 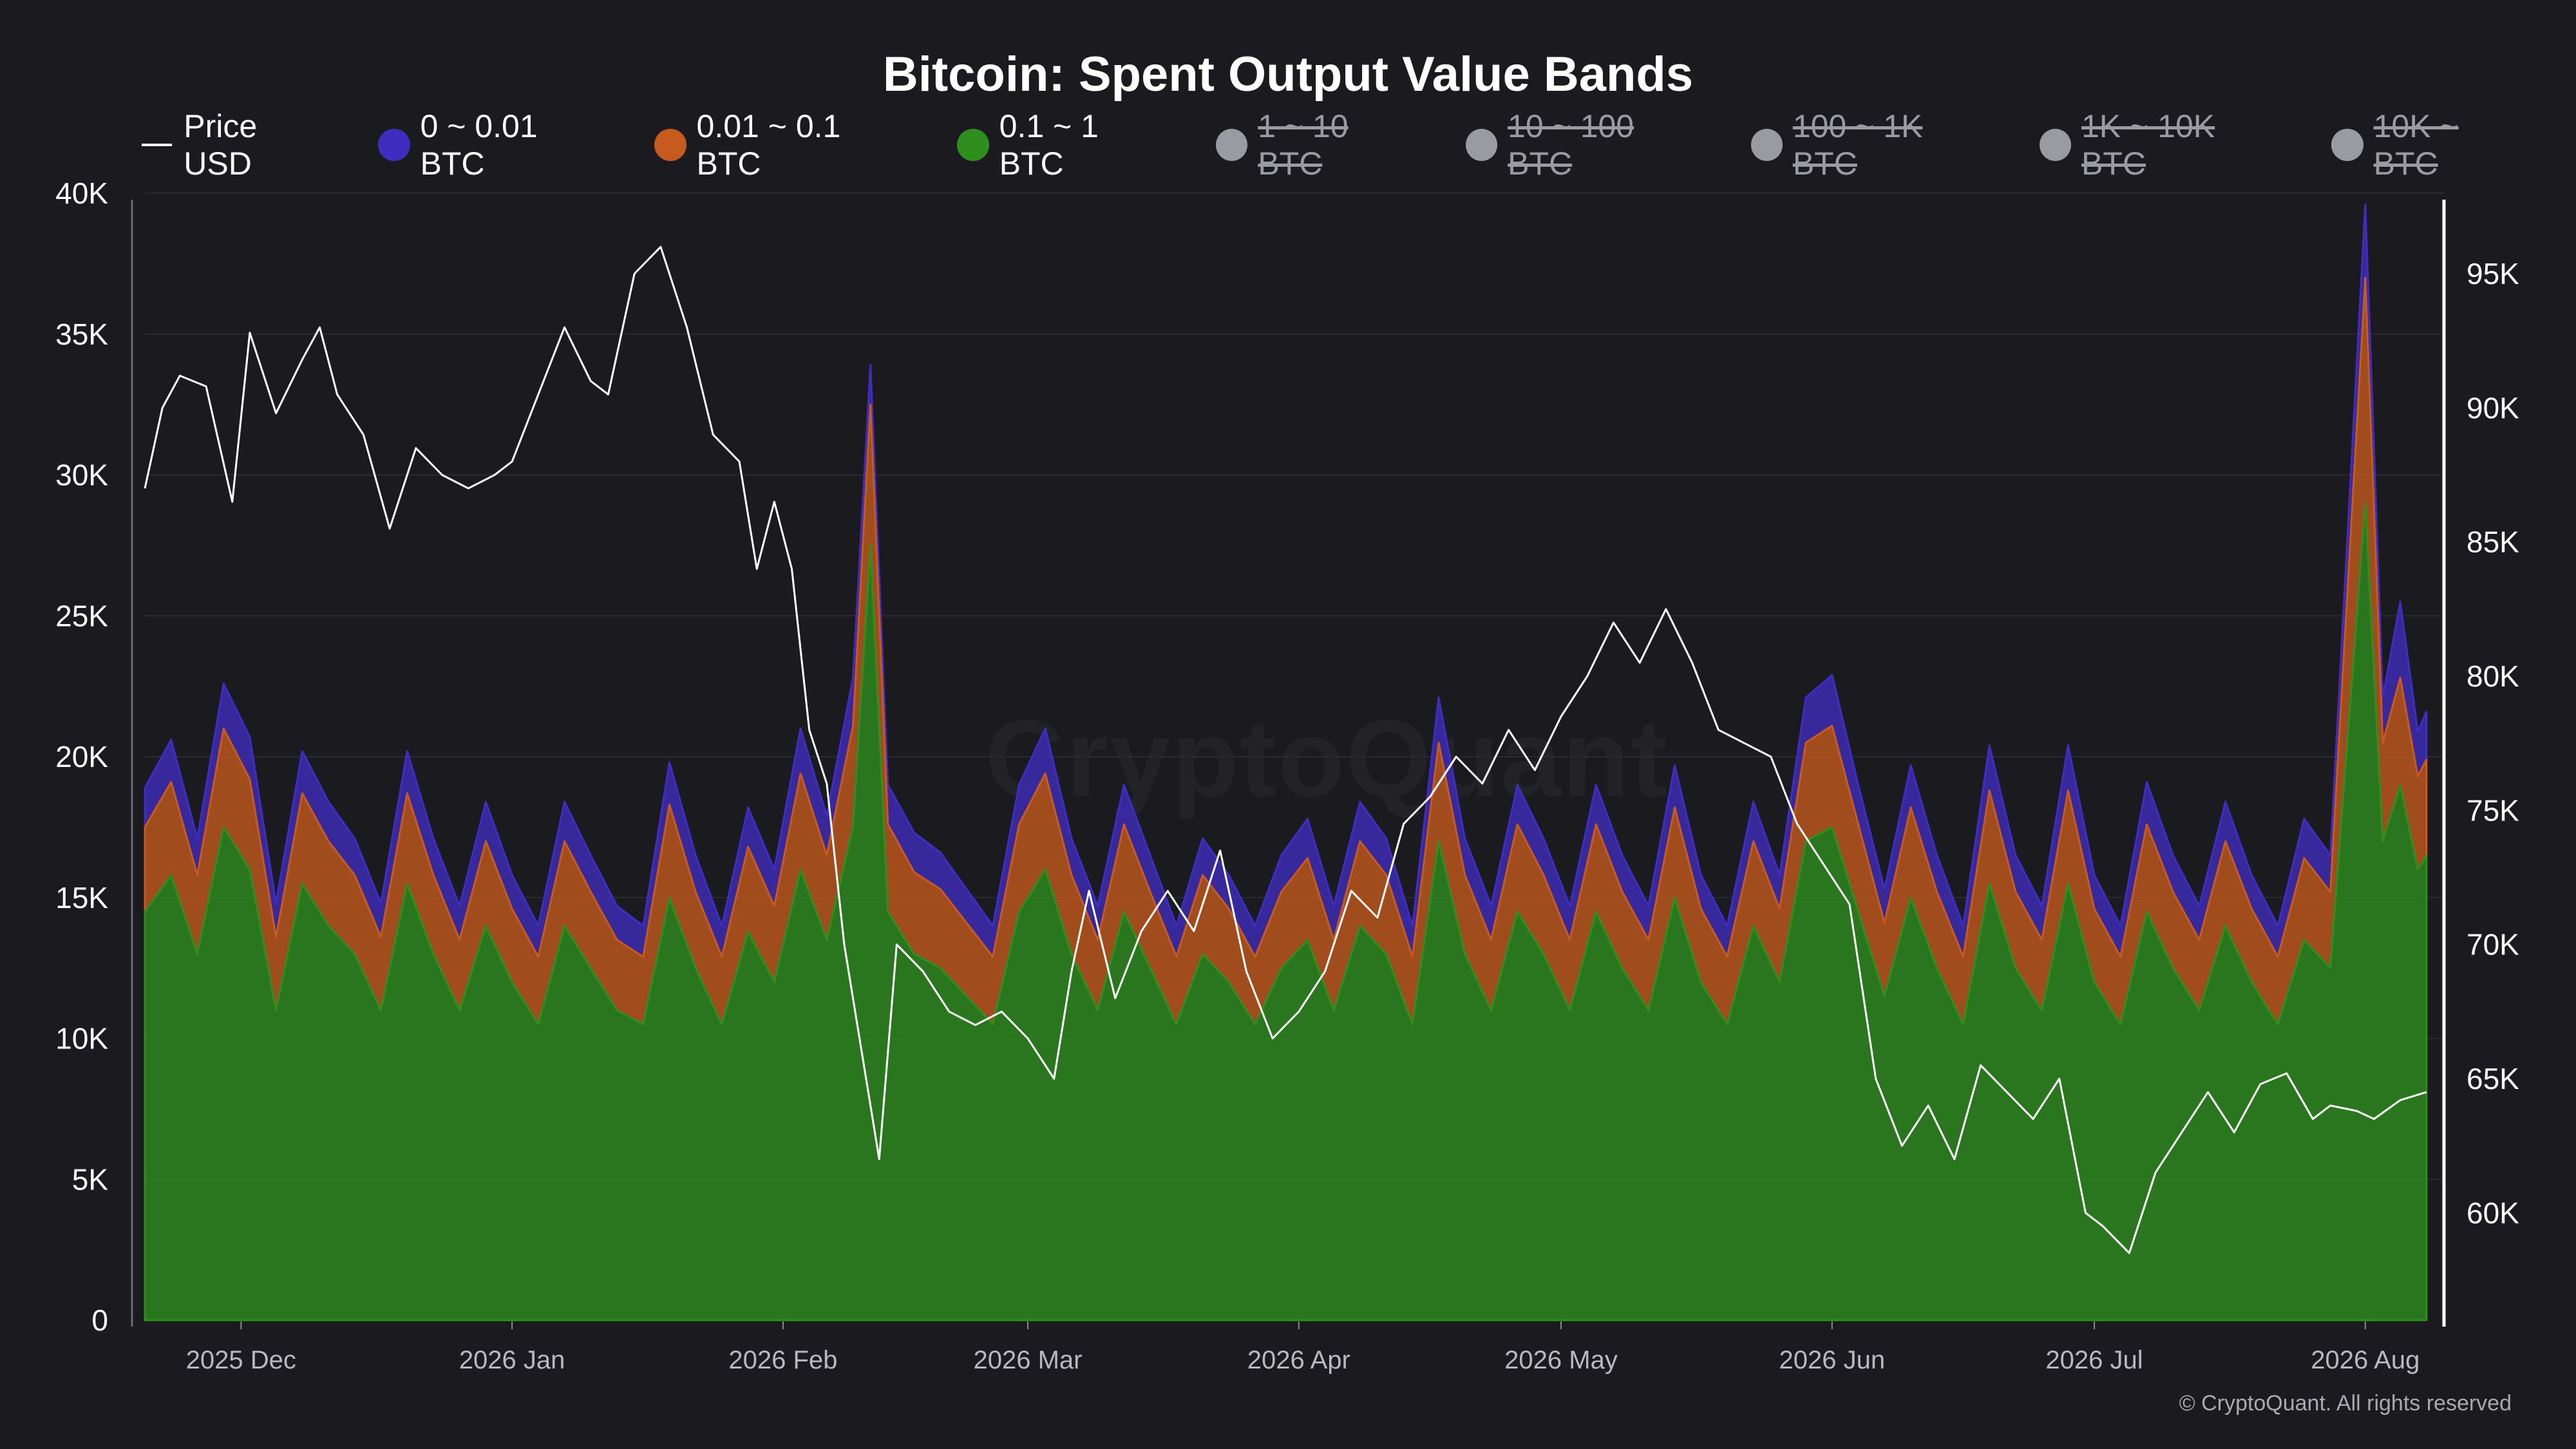 I want to click on x-tick-label: 2026 Aug, so click(x=2365, y=1360).